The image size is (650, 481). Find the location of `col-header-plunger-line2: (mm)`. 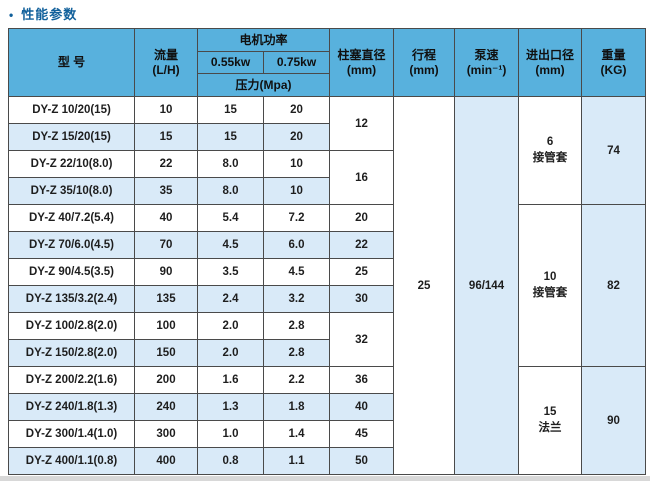

col-header-plunger-line2: (mm) is located at coordinates (361, 69).